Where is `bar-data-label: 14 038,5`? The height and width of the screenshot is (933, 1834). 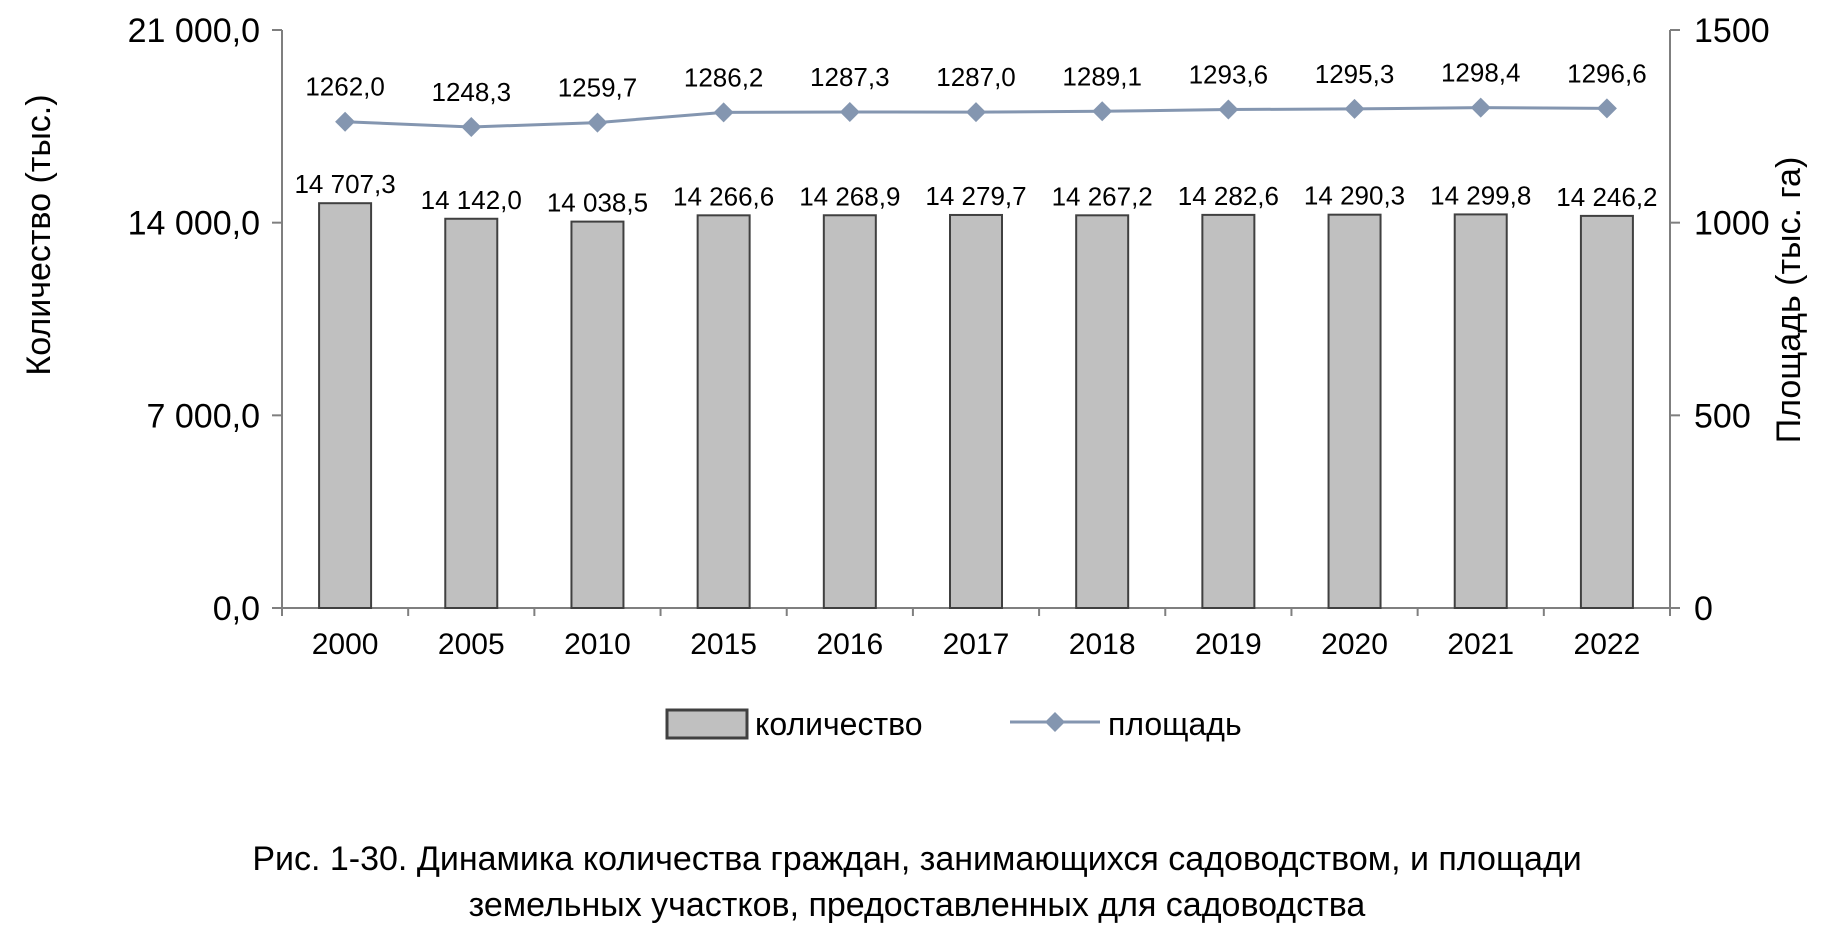 bar-data-label: 14 038,5 is located at coordinates (597, 203).